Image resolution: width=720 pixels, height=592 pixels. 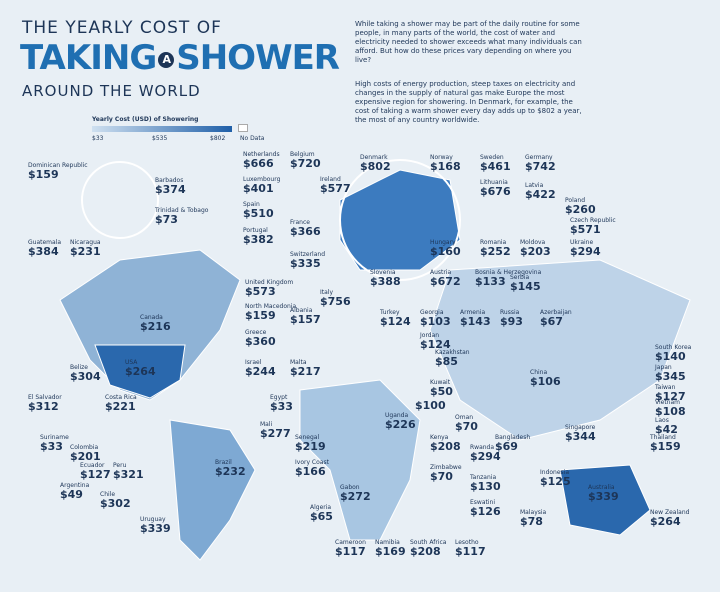 I want to click on africa, so click(x=360, y=460).